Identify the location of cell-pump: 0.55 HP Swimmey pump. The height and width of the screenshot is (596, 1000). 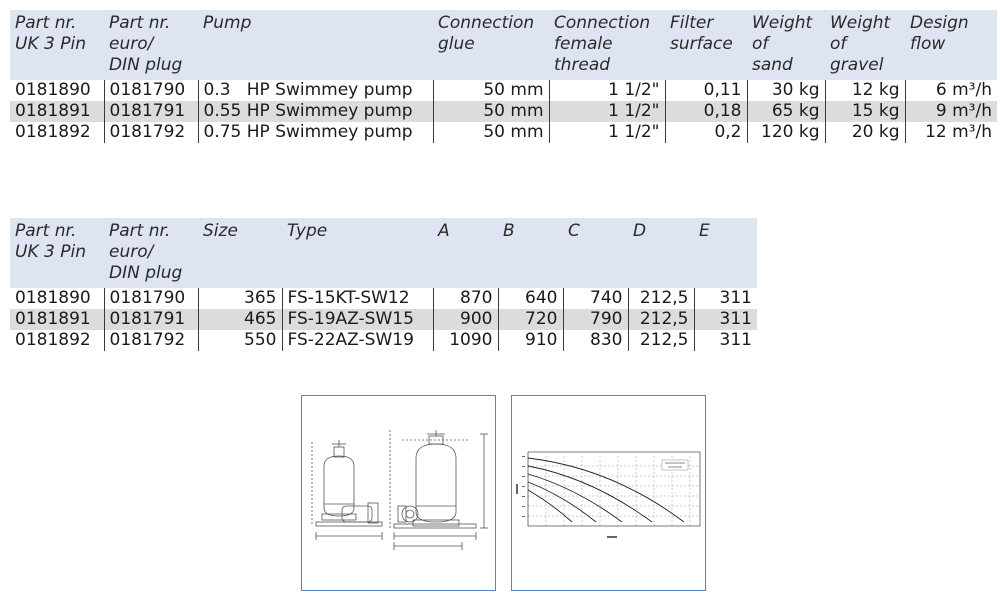
(315, 111).